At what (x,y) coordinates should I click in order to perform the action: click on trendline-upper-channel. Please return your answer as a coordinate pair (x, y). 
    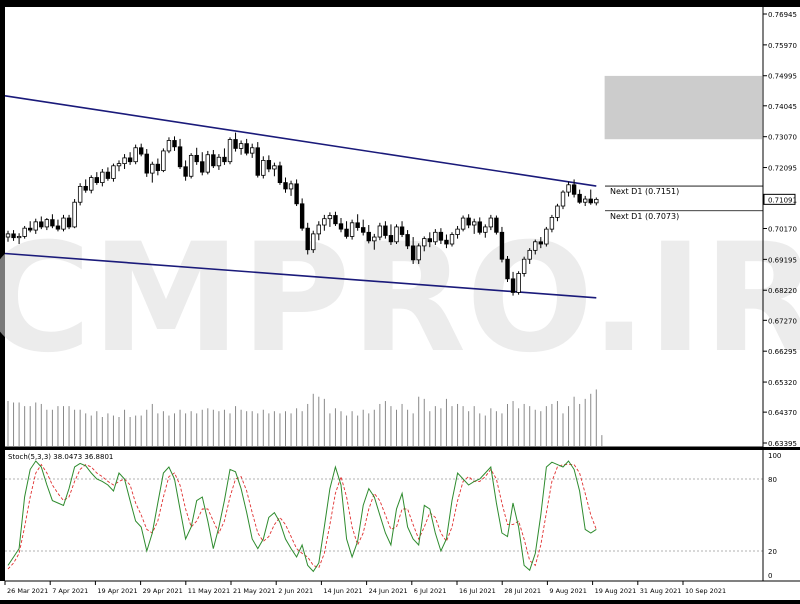
    Looking at the image, I should click on (300, 141).